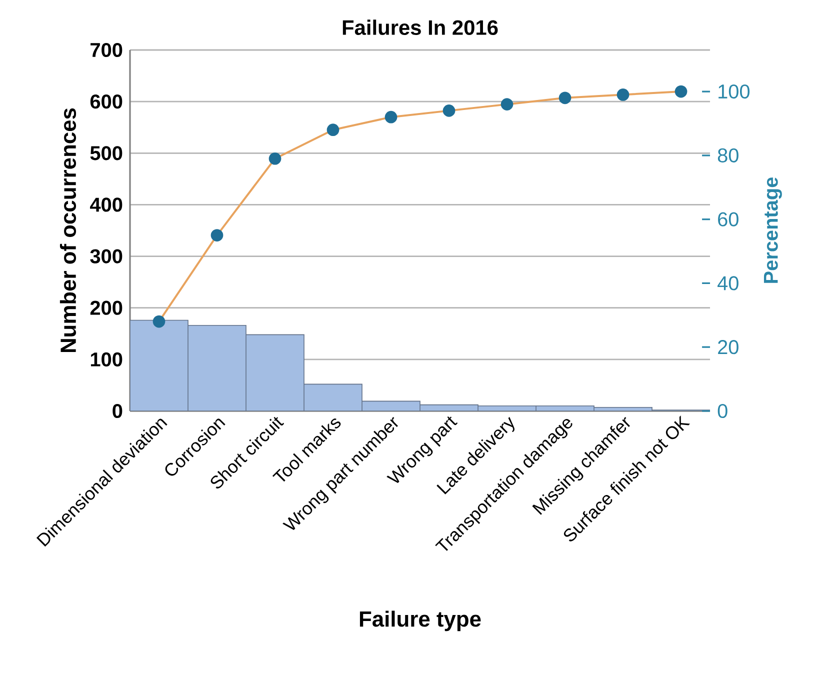 The height and width of the screenshot is (686, 817). What do you see at coordinates (420, 28) in the screenshot?
I see `chart-title: Failures In 2016` at bounding box center [420, 28].